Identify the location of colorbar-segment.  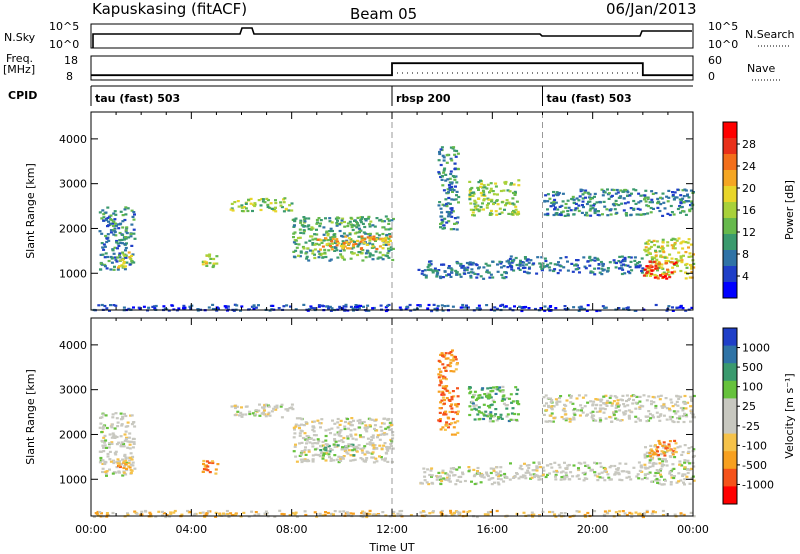
(730, 162).